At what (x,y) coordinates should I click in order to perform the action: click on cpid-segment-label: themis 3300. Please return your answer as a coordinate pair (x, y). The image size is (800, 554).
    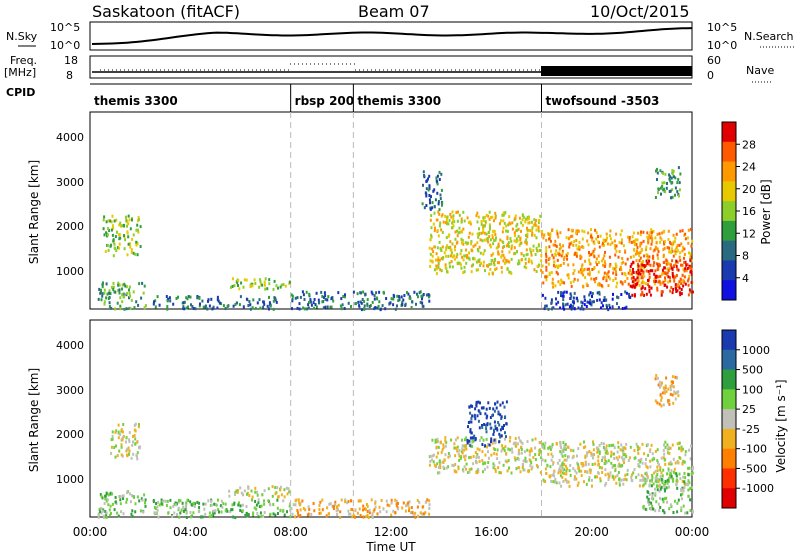
    Looking at the image, I should click on (136, 101).